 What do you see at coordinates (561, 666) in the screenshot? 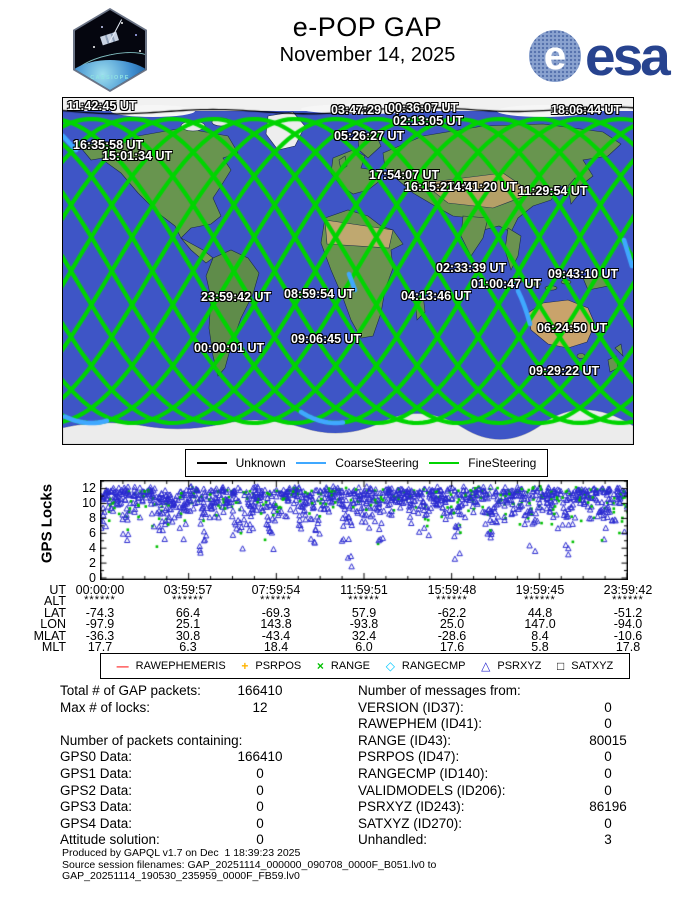
I see `open-square-marker-icon: □` at bounding box center [561, 666].